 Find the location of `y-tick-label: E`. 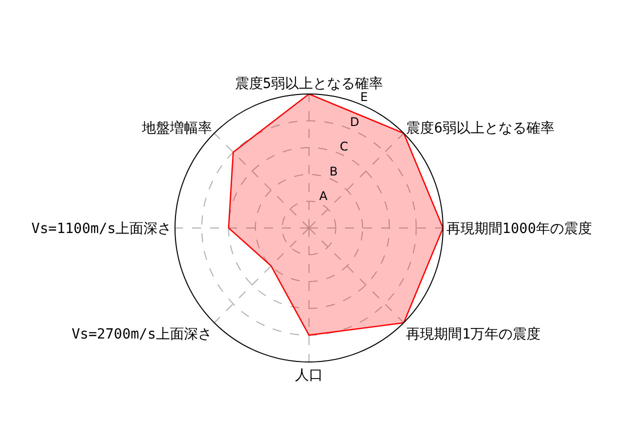

y-tick-label: E is located at coordinates (364, 97).